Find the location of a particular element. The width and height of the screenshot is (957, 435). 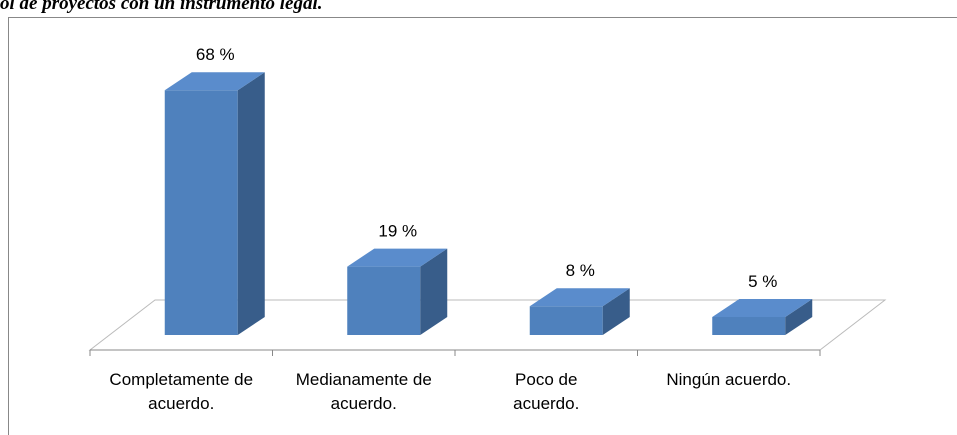

value-label: 68 % is located at coordinates (215, 54).